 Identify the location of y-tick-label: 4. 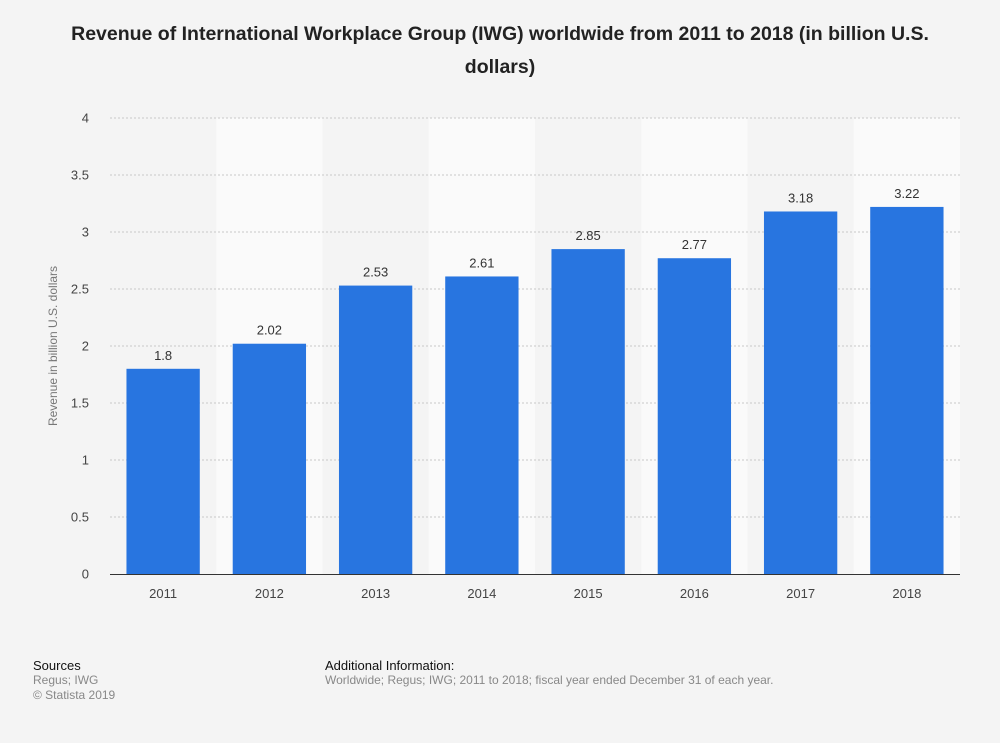
(85, 118).